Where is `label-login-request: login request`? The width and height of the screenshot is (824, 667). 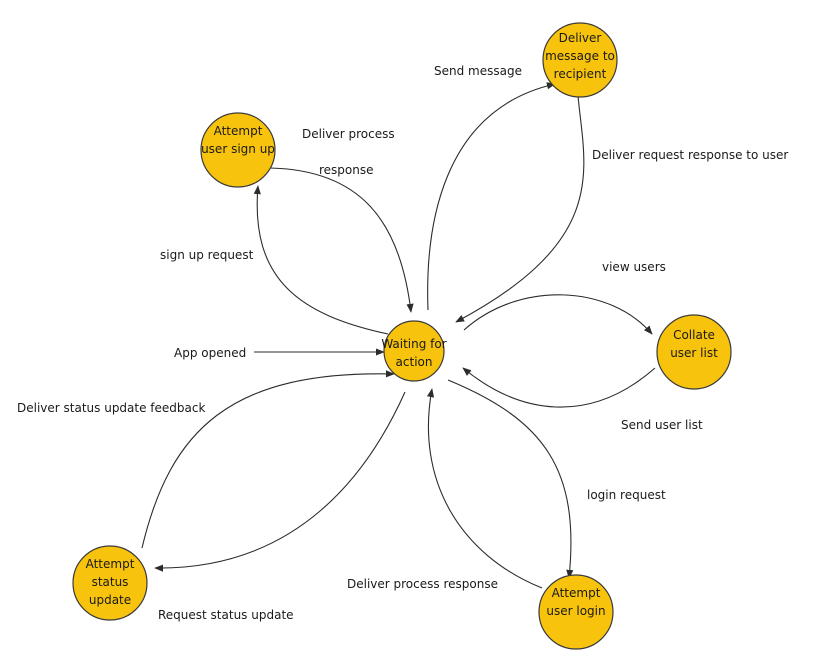
label-login-request: login request is located at coordinates (626, 495).